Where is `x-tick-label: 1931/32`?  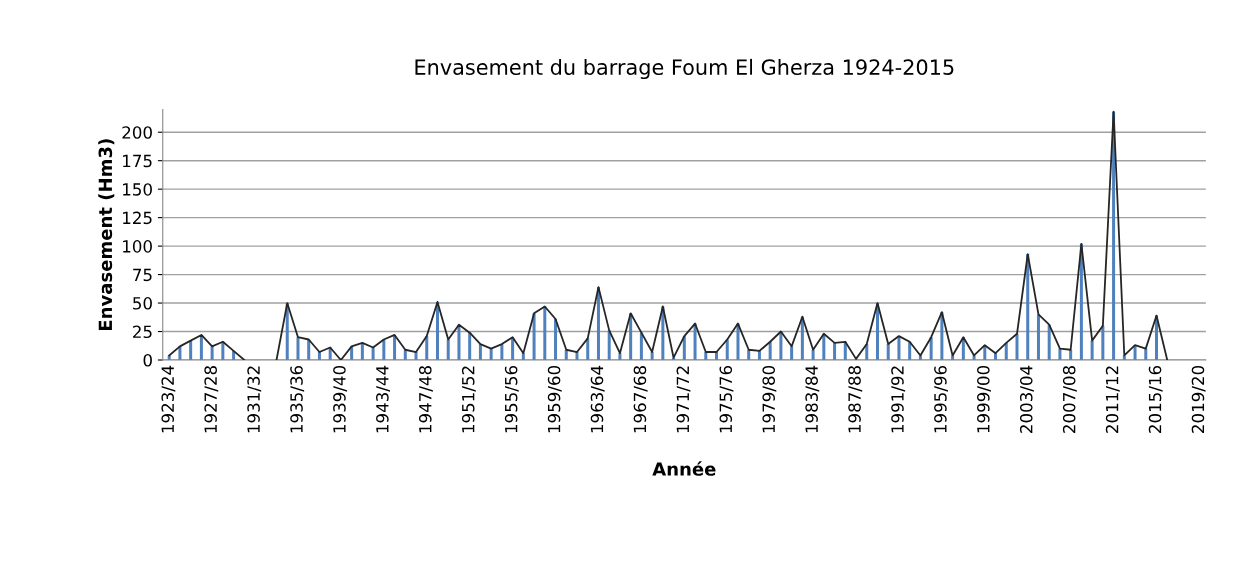
x-tick-label: 1931/32 is located at coordinates (254, 399).